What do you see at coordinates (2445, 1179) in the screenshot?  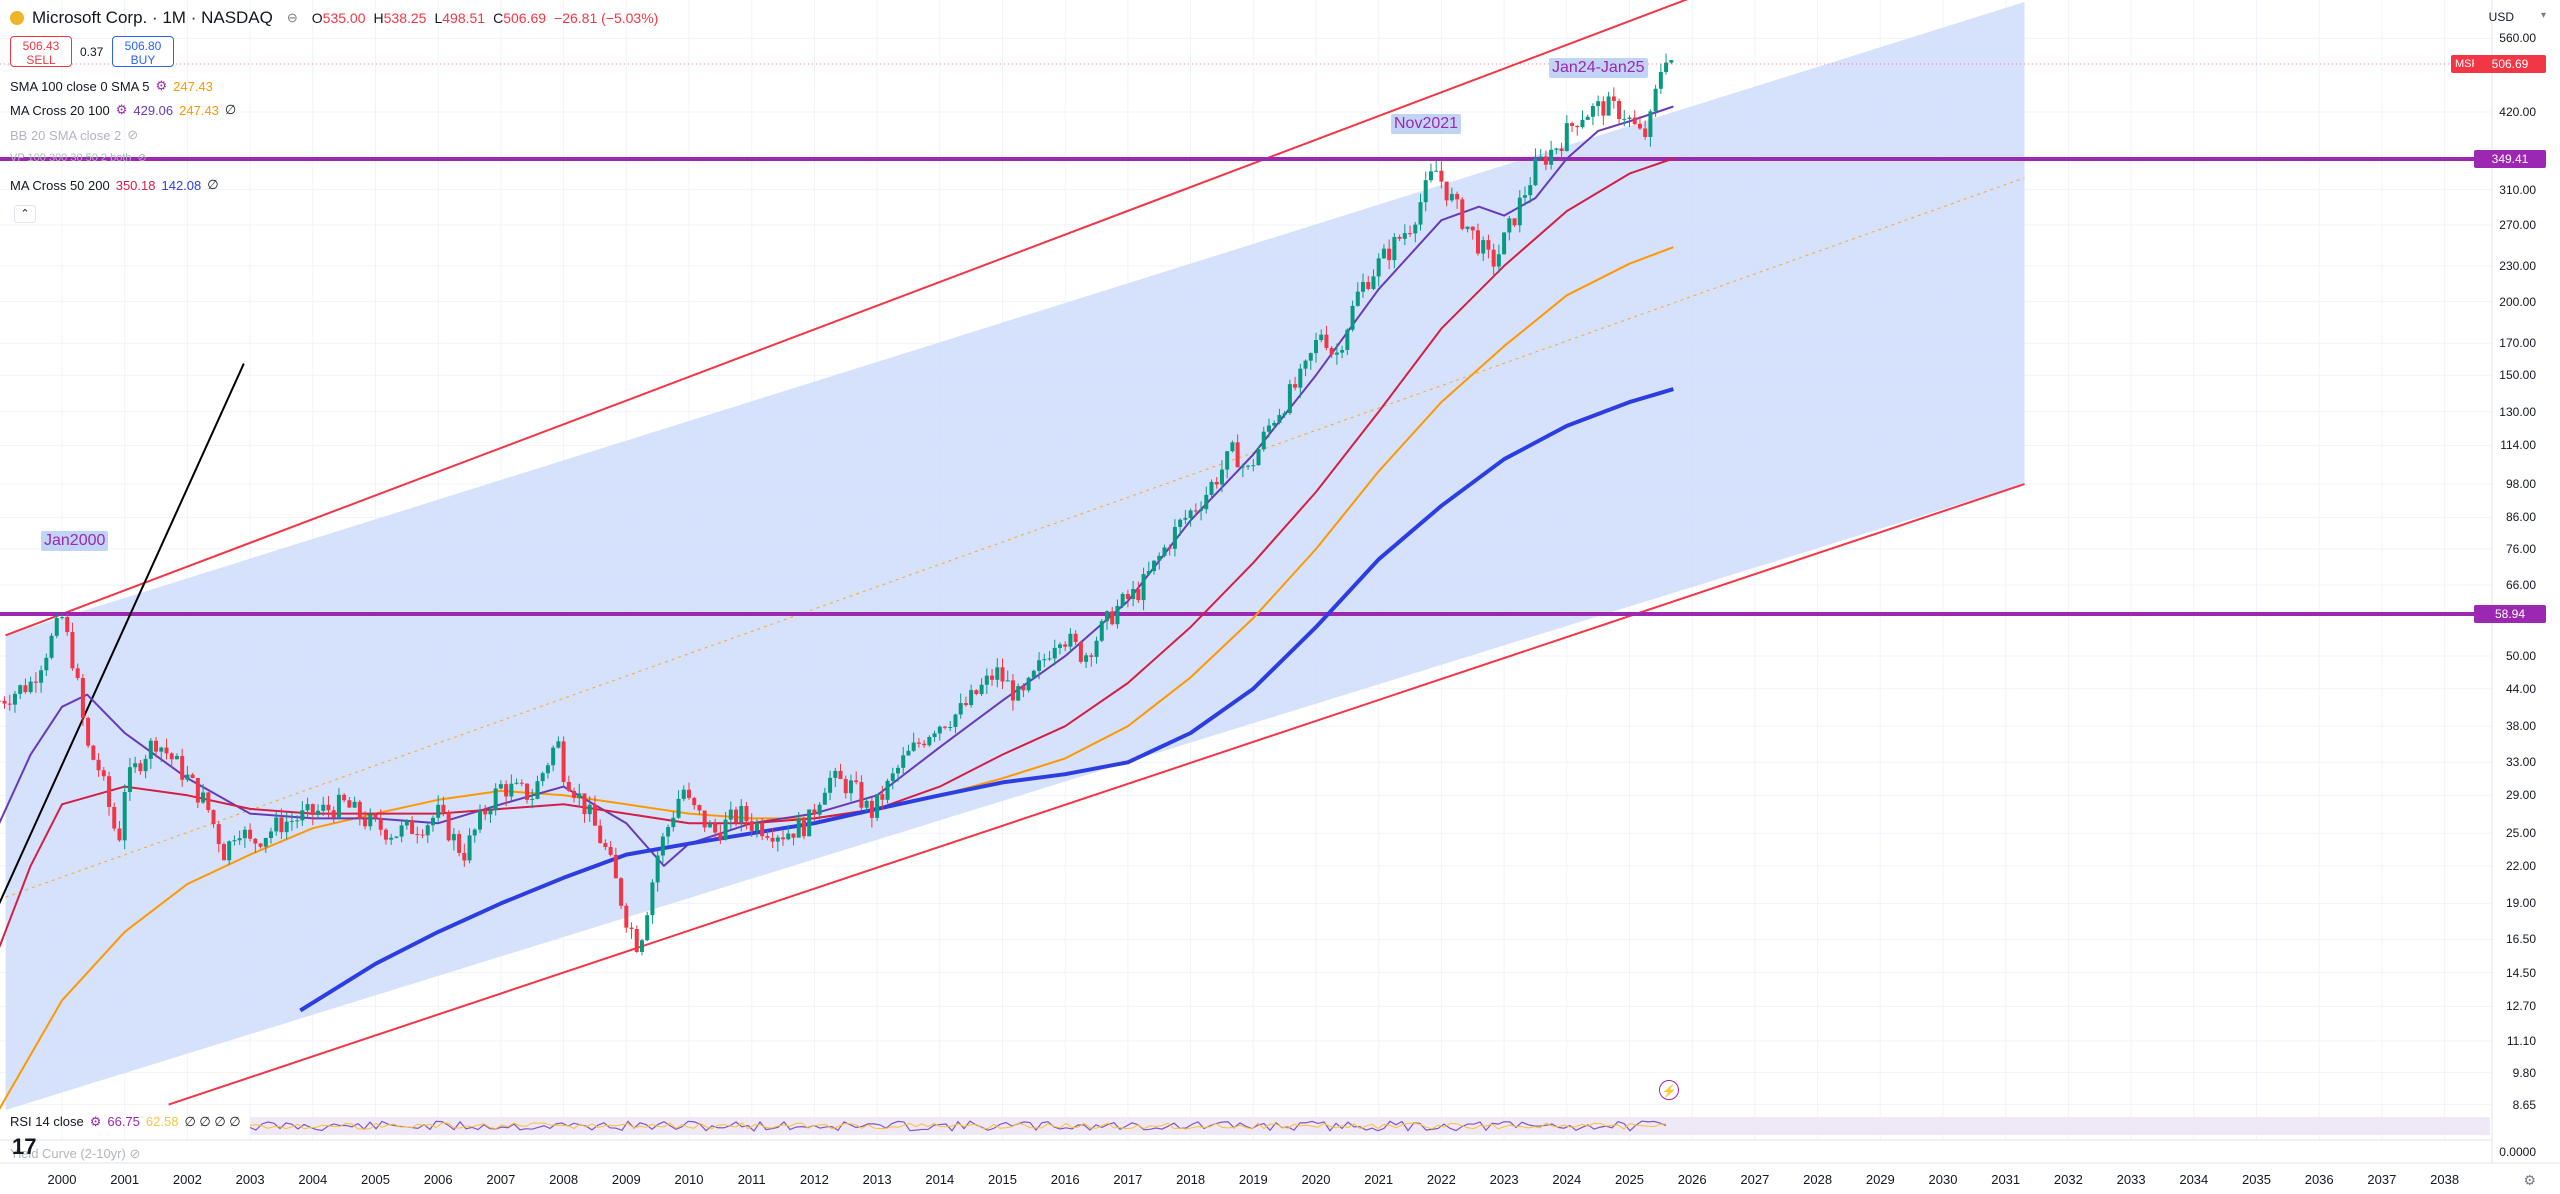 I see `time-axis-label: 2038` at bounding box center [2445, 1179].